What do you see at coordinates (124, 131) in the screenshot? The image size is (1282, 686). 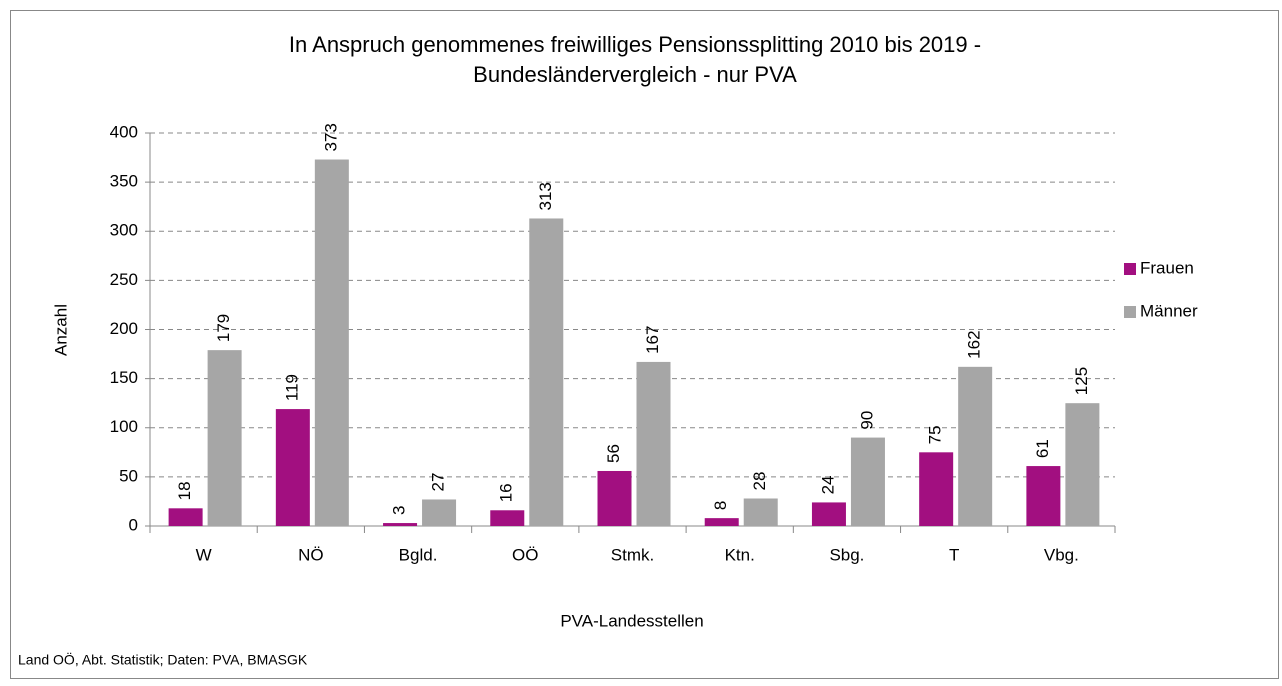 I see `y-tick-label: 400` at bounding box center [124, 131].